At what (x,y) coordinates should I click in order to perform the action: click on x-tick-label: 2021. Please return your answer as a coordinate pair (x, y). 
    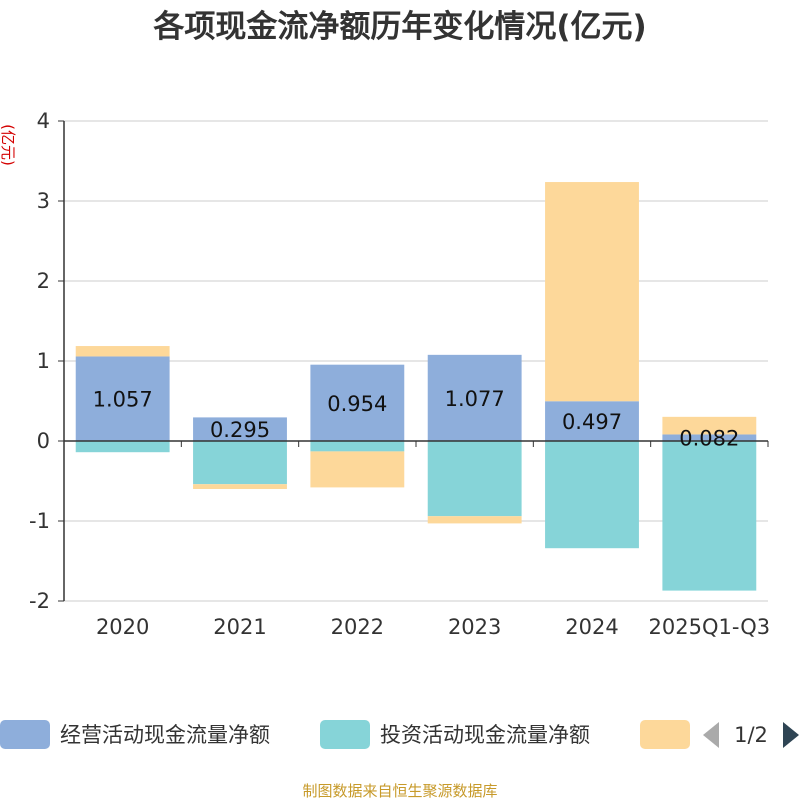
    Looking at the image, I should click on (239, 627).